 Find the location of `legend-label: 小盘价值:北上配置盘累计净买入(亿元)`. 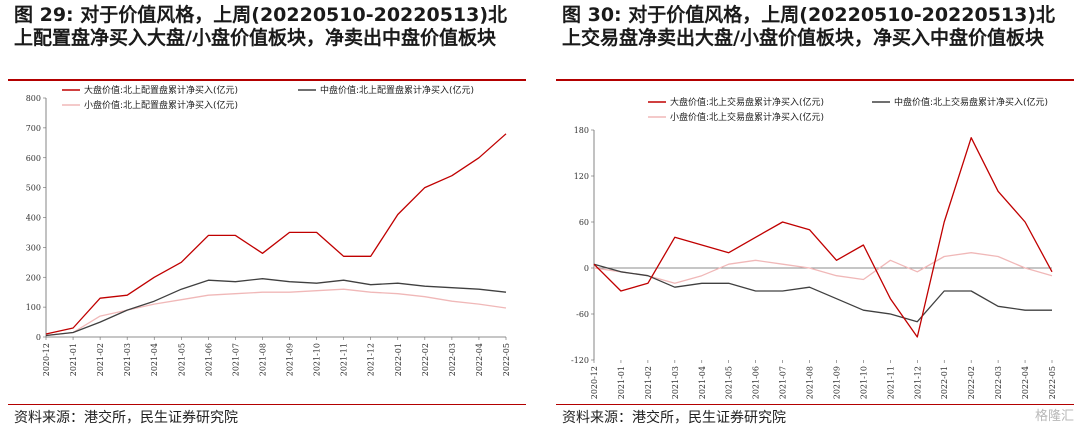

legend-label: 小盘价值:北上配置盘累计净买入(亿元) is located at coordinates (161, 105).